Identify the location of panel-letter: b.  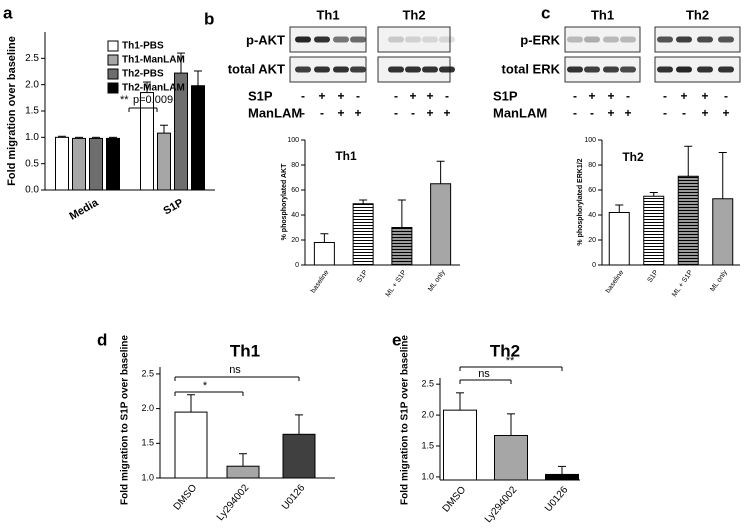
(209, 18).